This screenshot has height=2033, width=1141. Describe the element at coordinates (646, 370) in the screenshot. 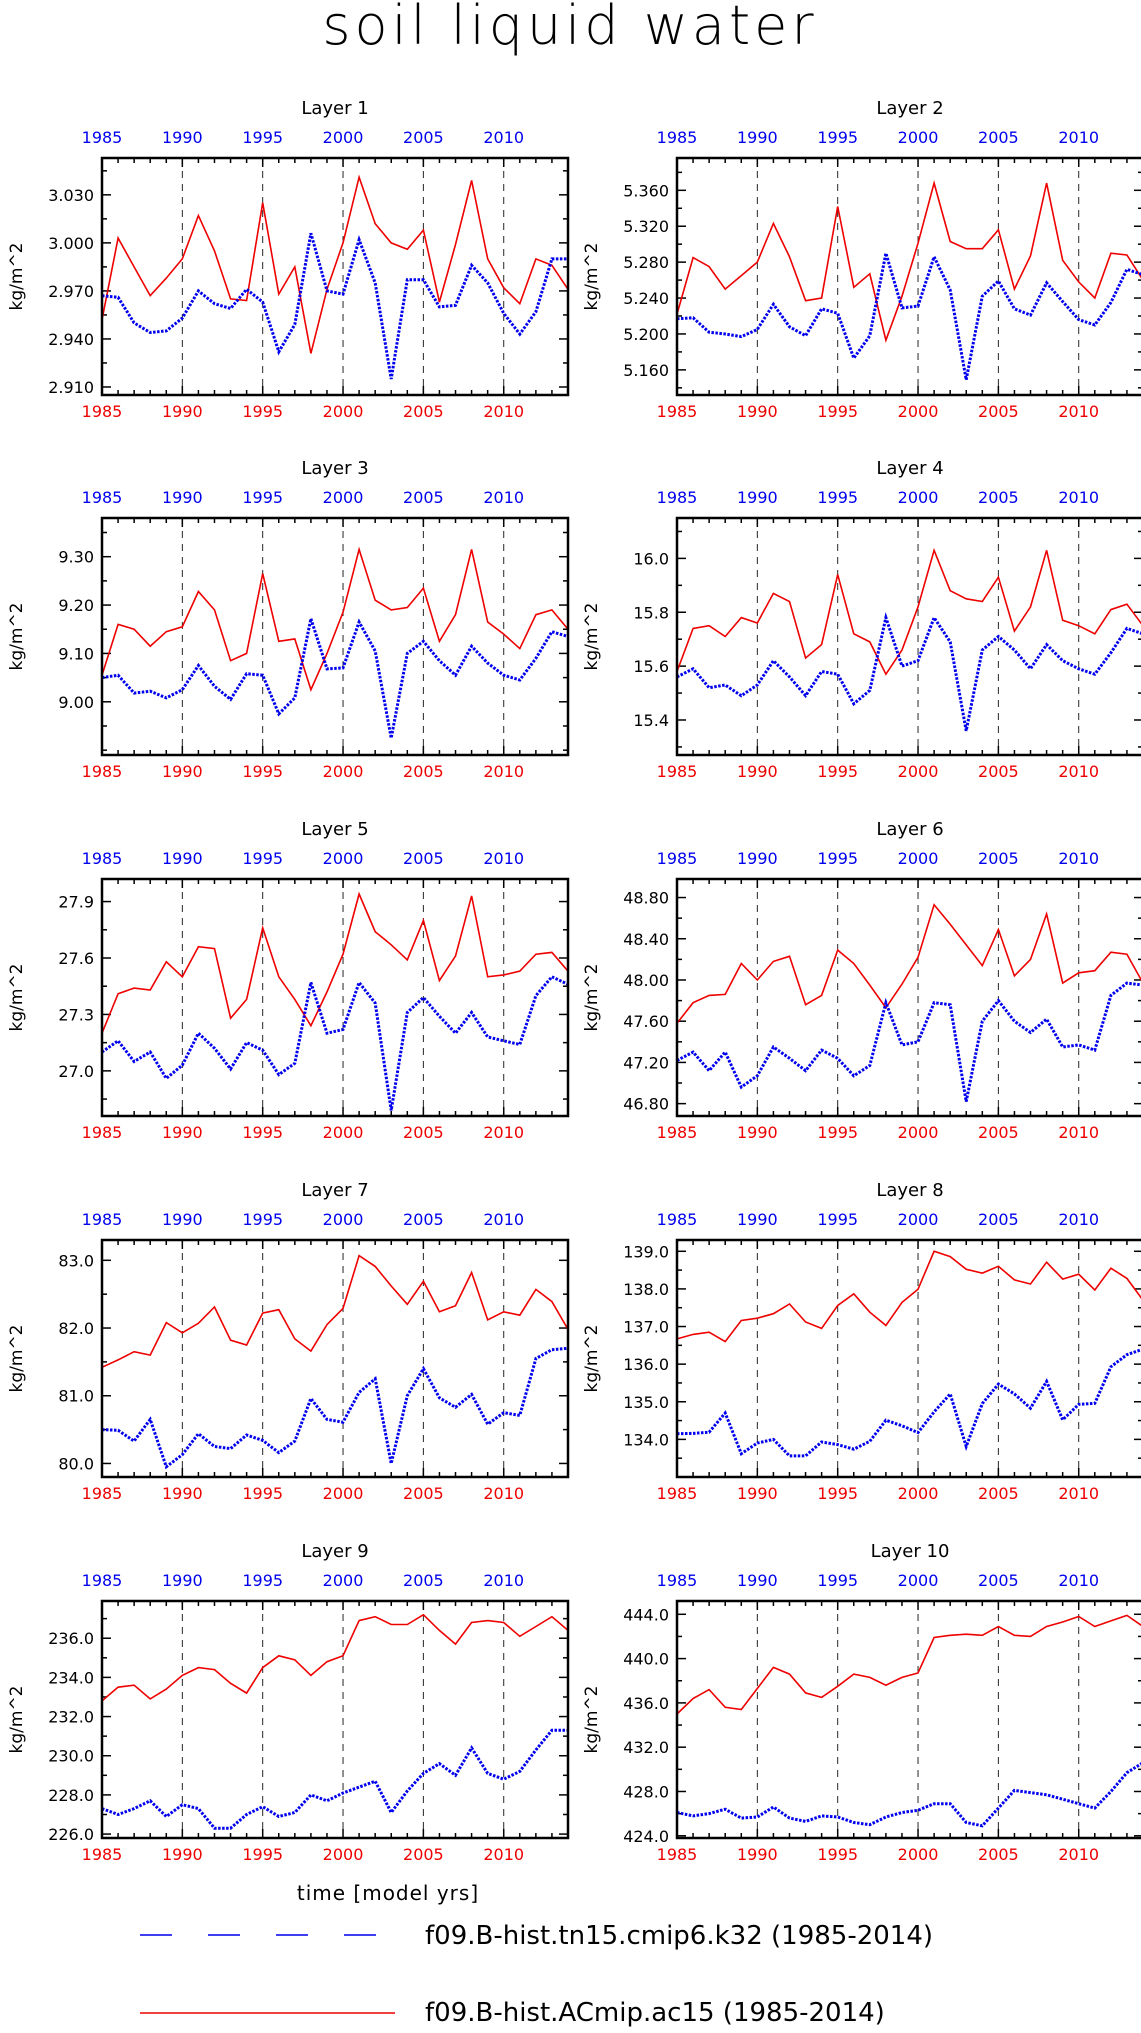

I see `y-tick-label: 5.160` at that location.